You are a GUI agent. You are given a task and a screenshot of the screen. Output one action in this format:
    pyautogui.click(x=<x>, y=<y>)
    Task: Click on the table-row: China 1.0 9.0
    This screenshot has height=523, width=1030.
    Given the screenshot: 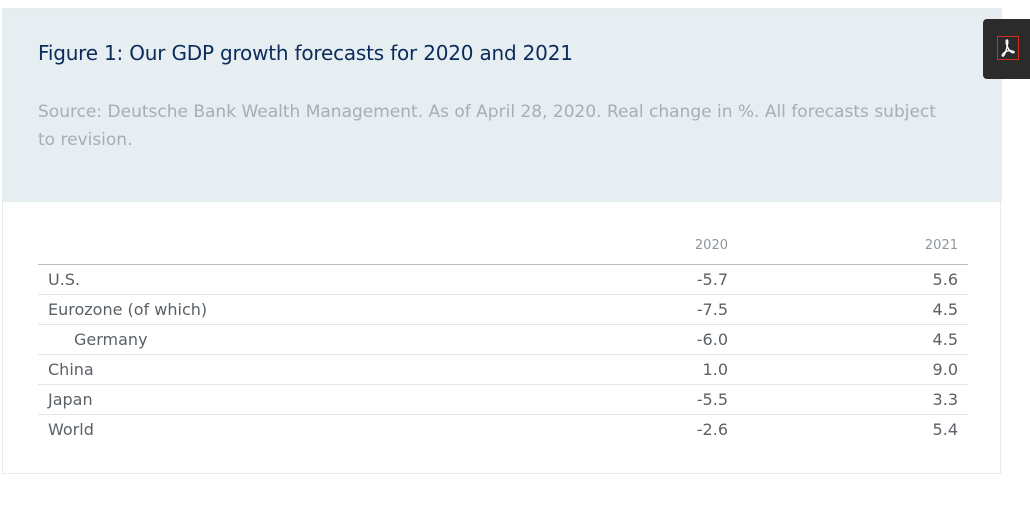 What is the action you would take?
    pyautogui.click(x=503, y=369)
    